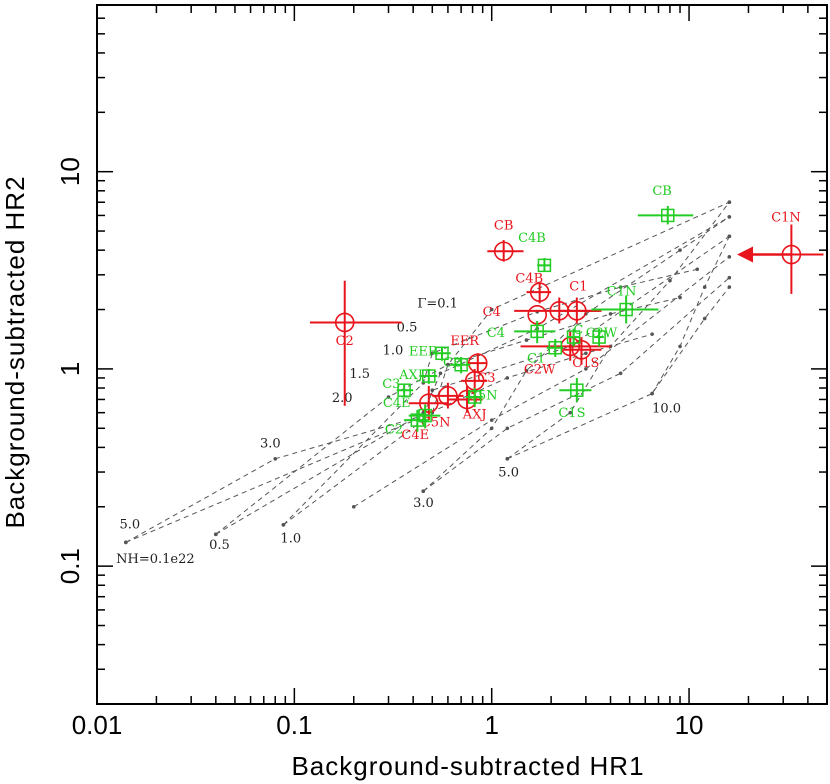  Describe the element at coordinates (423, 503) in the screenshot. I see `model-grid-label: 3.0` at that location.